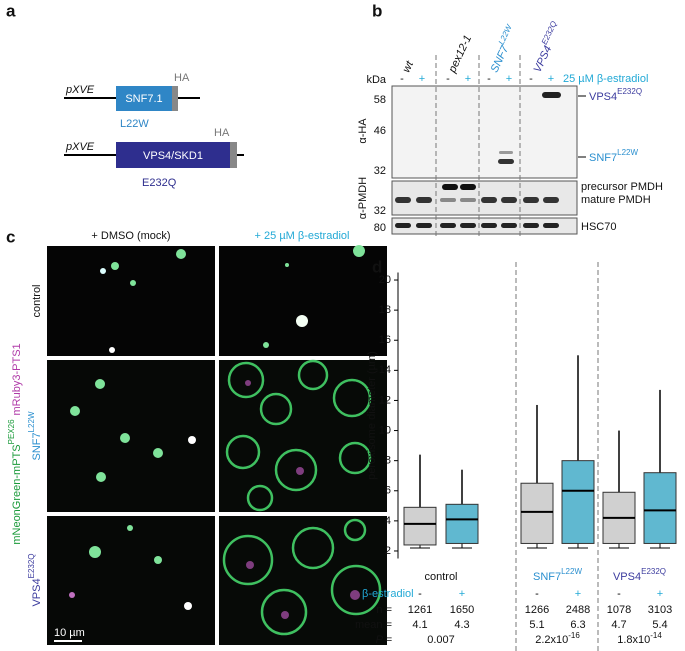  I want to click on stat-mean: 6.3, so click(577, 625).